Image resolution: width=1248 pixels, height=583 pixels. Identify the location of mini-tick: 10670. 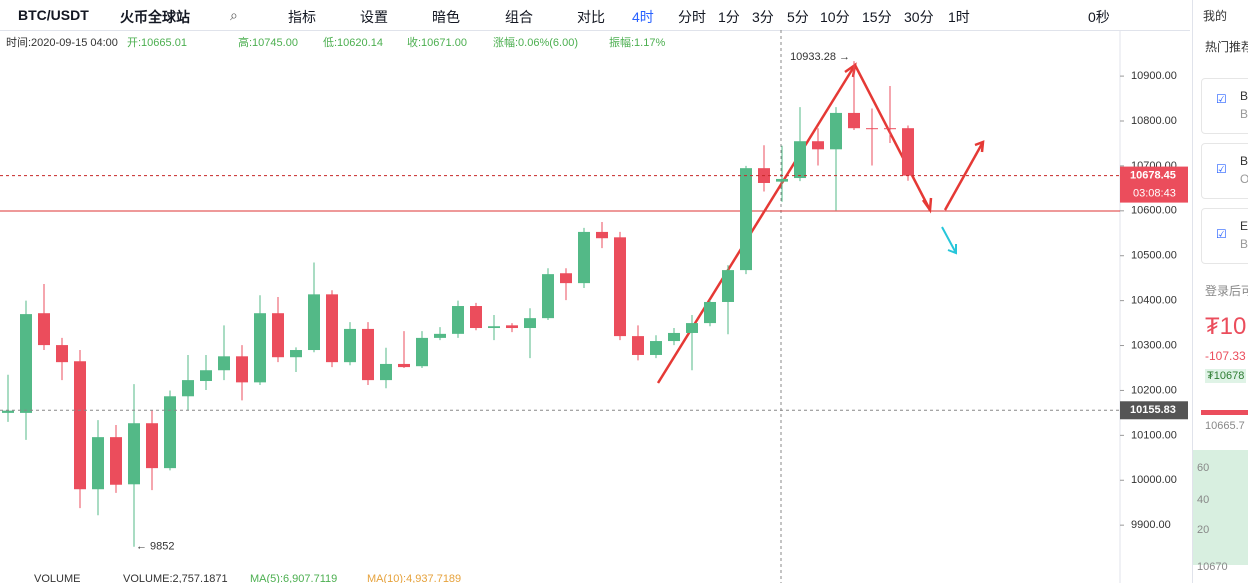
(1212, 567).